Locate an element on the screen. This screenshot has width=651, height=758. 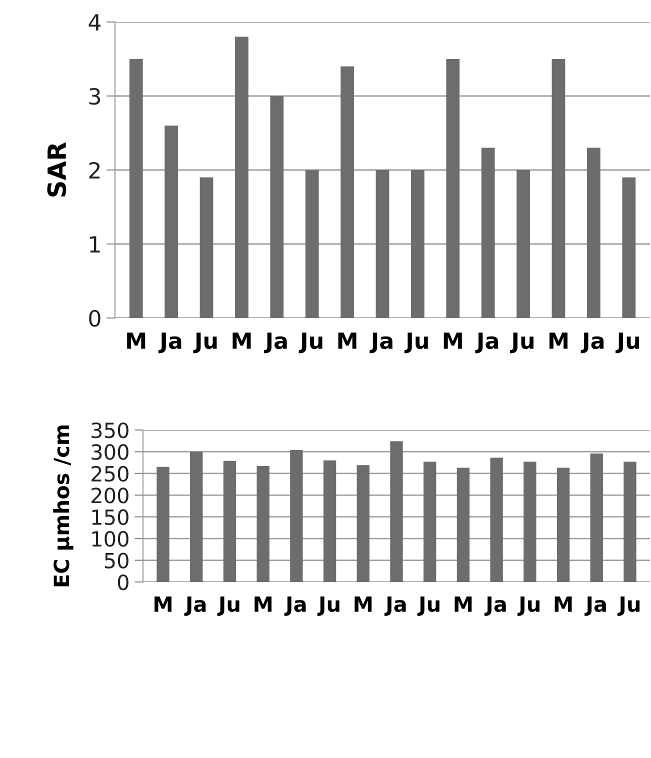
y-axis-title: EC µmhos /cm is located at coordinates (63, 506).